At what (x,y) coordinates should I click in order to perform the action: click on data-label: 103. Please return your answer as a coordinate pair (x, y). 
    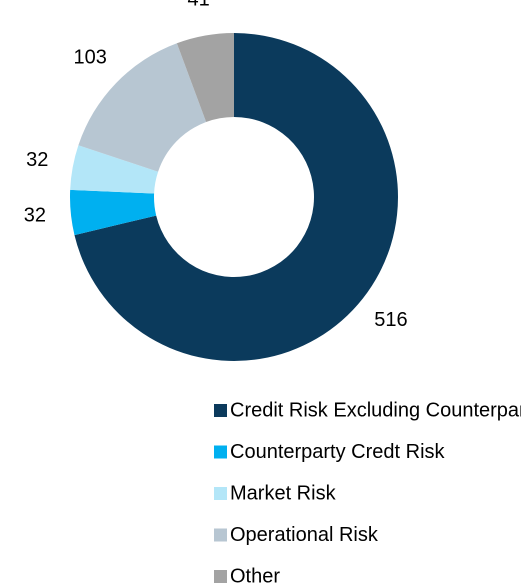
    Looking at the image, I should click on (89, 57).